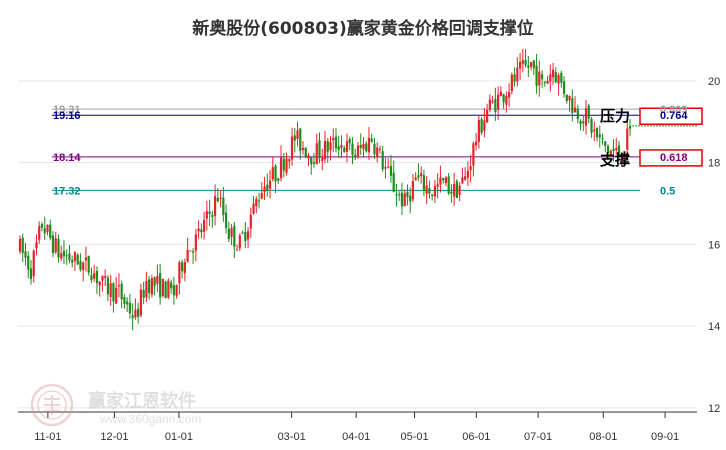 The height and width of the screenshot is (450, 726). Describe the element at coordinates (414, 437) in the screenshot. I see `x-tick-label: 05-01` at that location.